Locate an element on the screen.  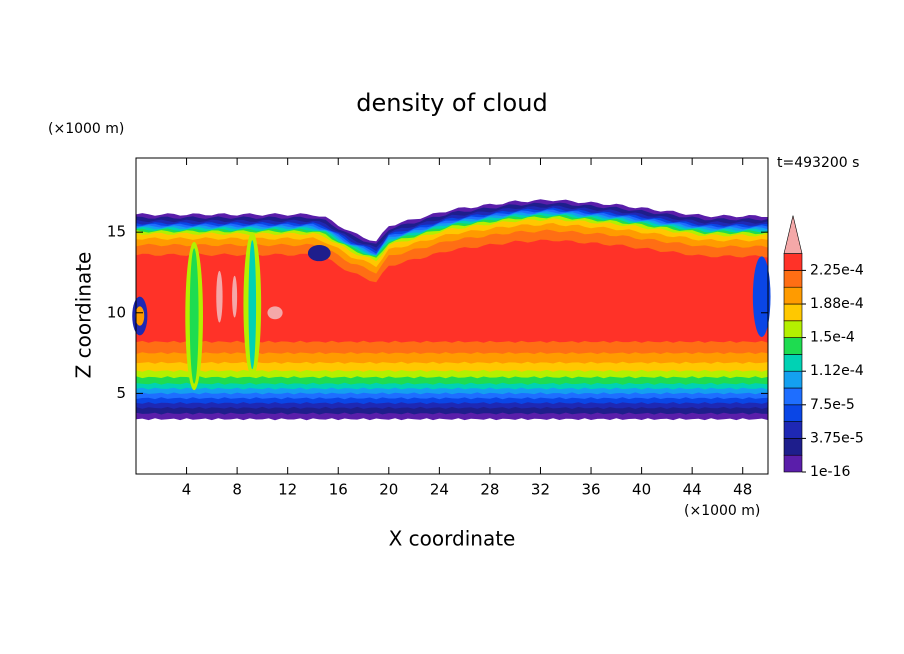
x-tick-label: 44 is located at coordinates (692, 490).